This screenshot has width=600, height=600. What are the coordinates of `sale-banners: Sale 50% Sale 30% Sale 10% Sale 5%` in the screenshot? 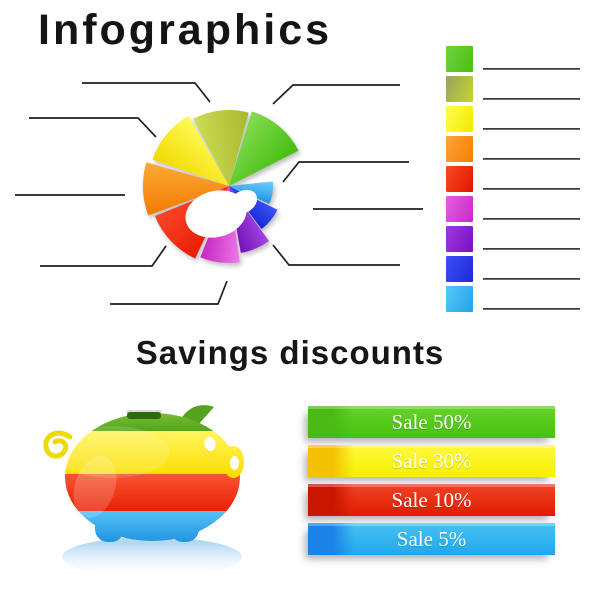 It's located at (431, 484).